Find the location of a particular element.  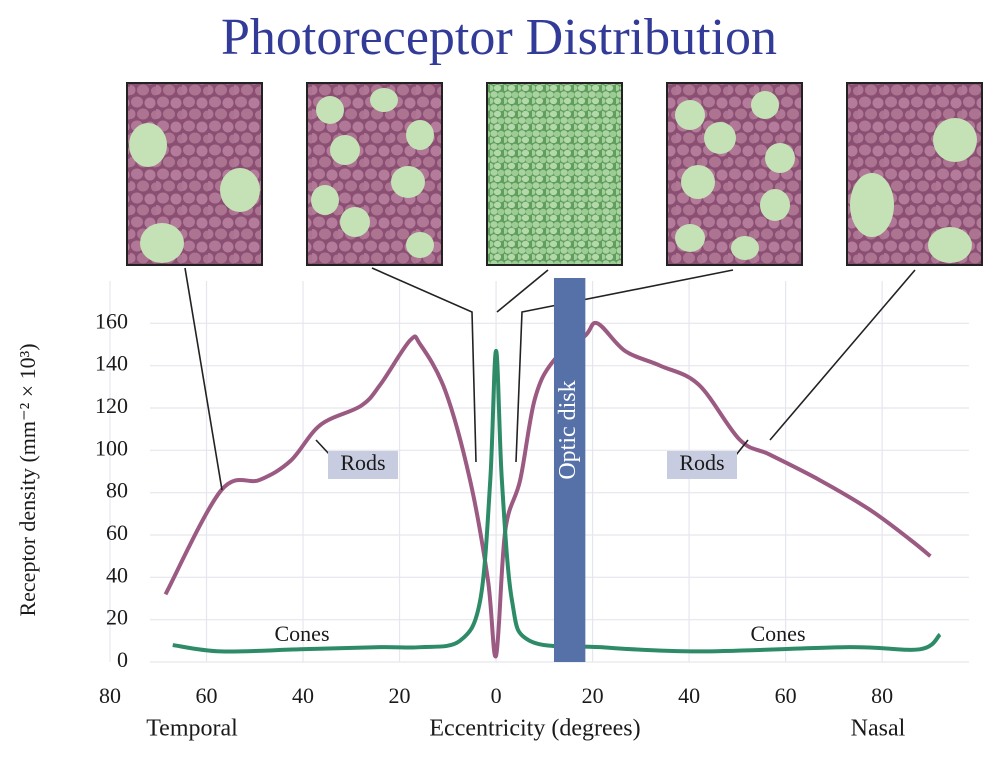

optic-disk-band is located at coordinates (569, 470).